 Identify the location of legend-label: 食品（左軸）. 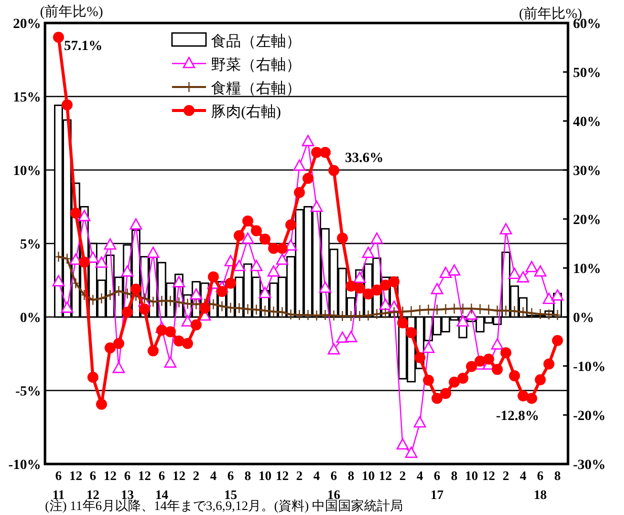
(256, 41).